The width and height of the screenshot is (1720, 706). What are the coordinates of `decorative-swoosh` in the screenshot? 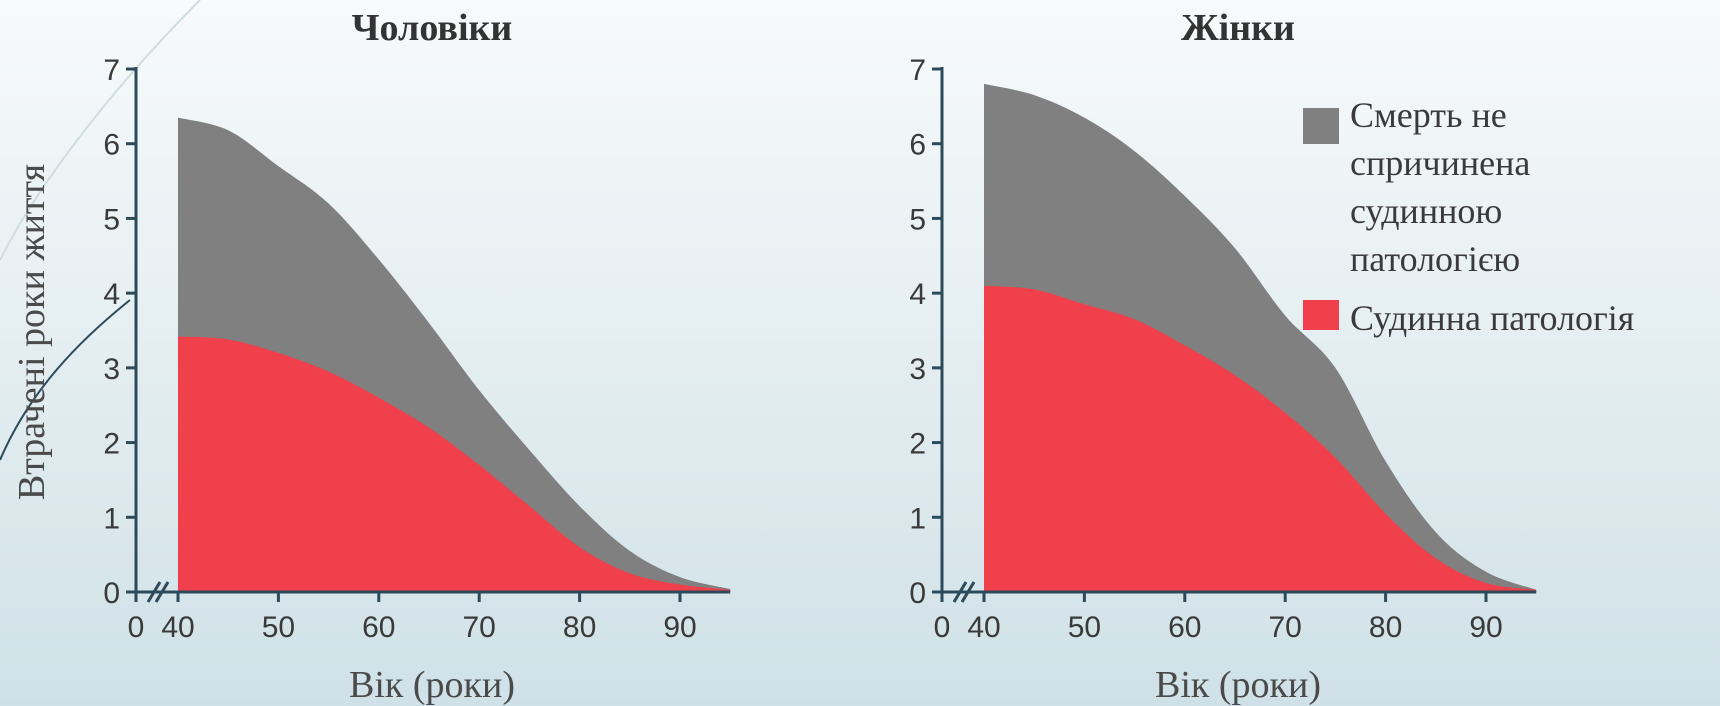 It's located at (100, 230).